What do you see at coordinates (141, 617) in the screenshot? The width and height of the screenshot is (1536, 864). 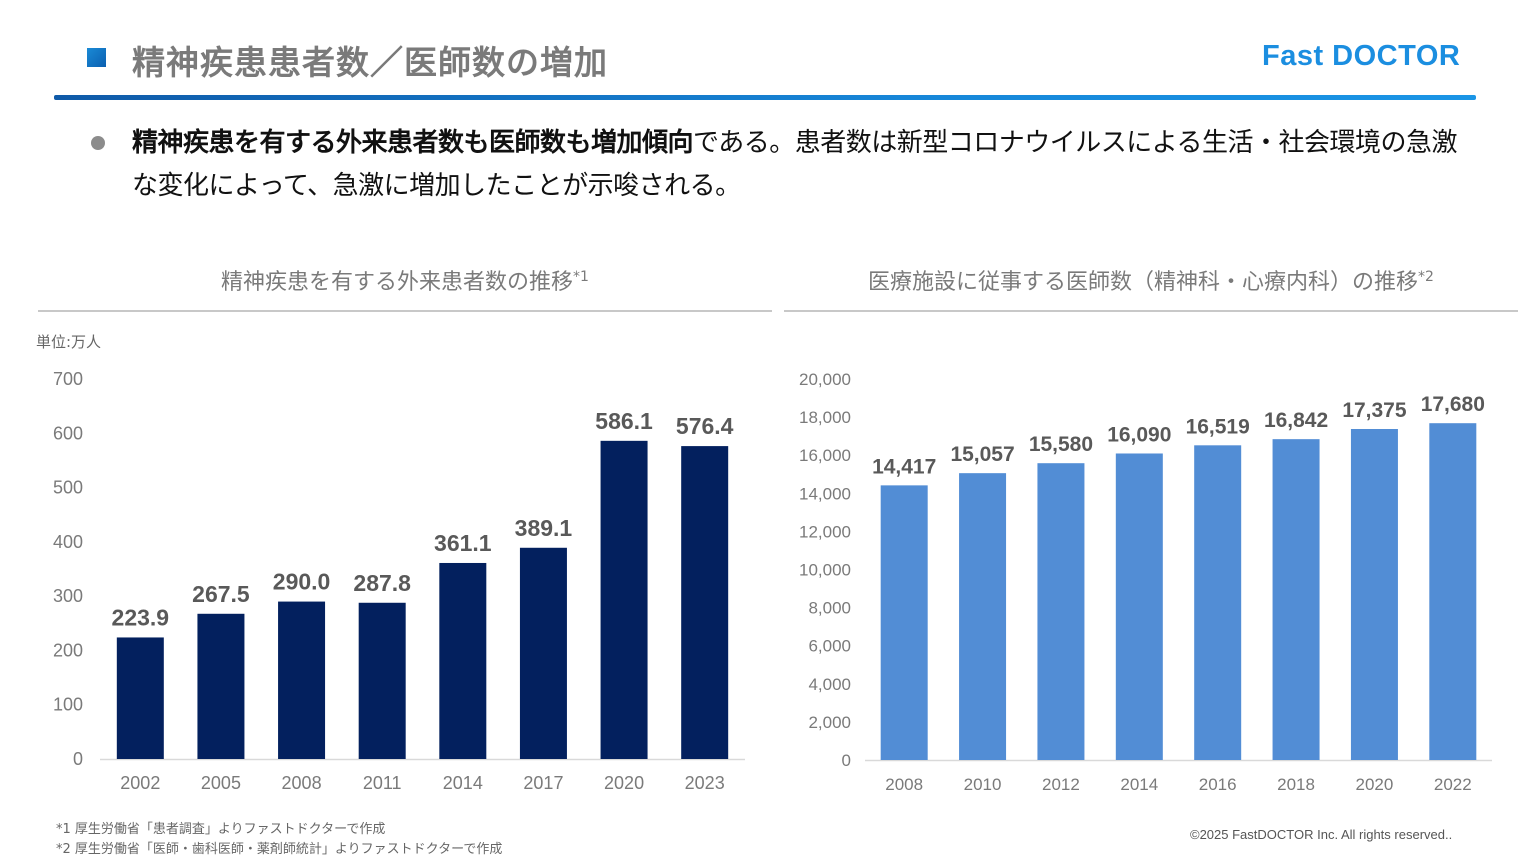 I see `left-data-label: 223.9` at bounding box center [141, 617].